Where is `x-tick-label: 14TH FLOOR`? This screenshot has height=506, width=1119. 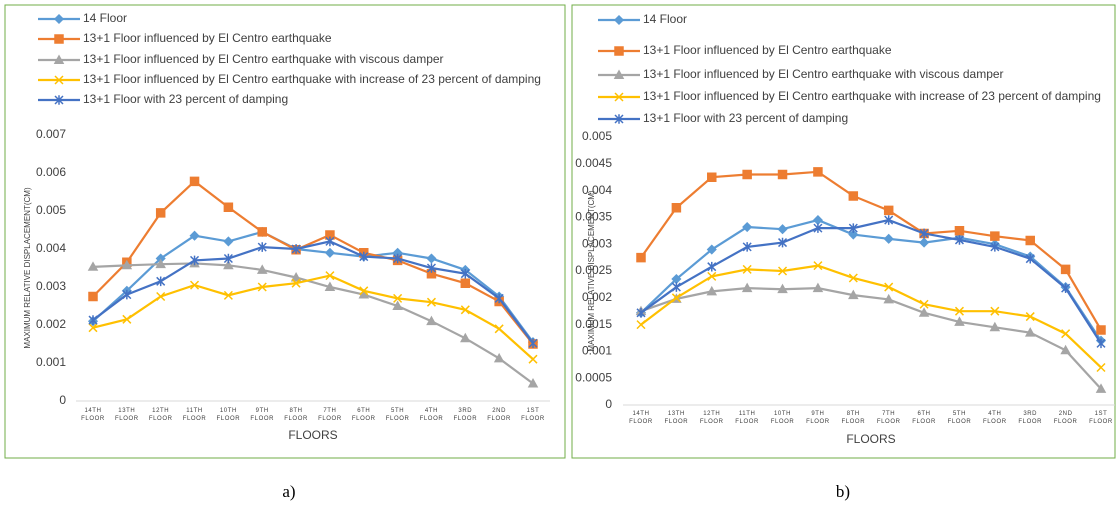 x-tick-label: 14TH FLOOR is located at coordinates (93, 415).